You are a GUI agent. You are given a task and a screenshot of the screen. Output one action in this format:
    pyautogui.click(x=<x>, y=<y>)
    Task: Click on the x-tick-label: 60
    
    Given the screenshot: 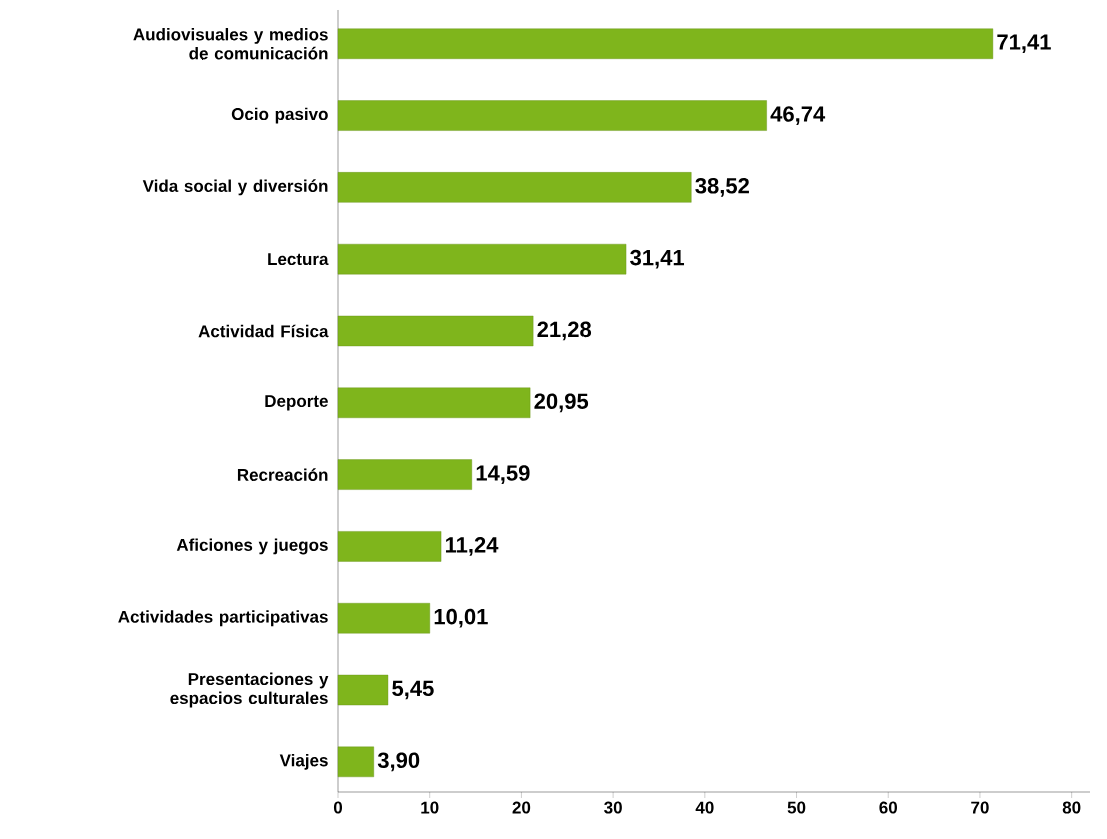 What is the action you would take?
    pyautogui.click(x=888, y=807)
    